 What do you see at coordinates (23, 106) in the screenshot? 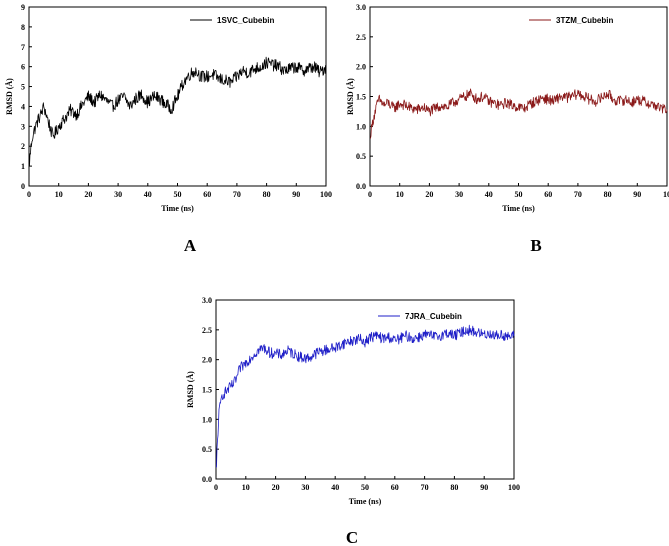
I see `y-tick-label: 4` at bounding box center [23, 106].